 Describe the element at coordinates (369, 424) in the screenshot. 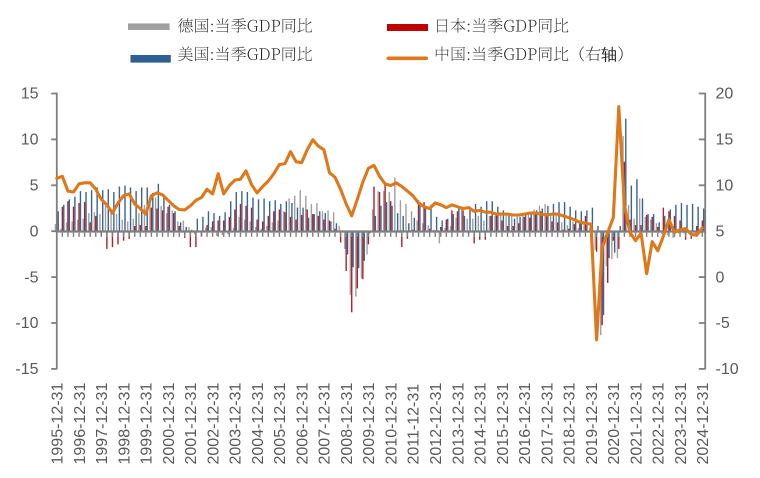

I see `svg-text: 2009-12-31` at that location.